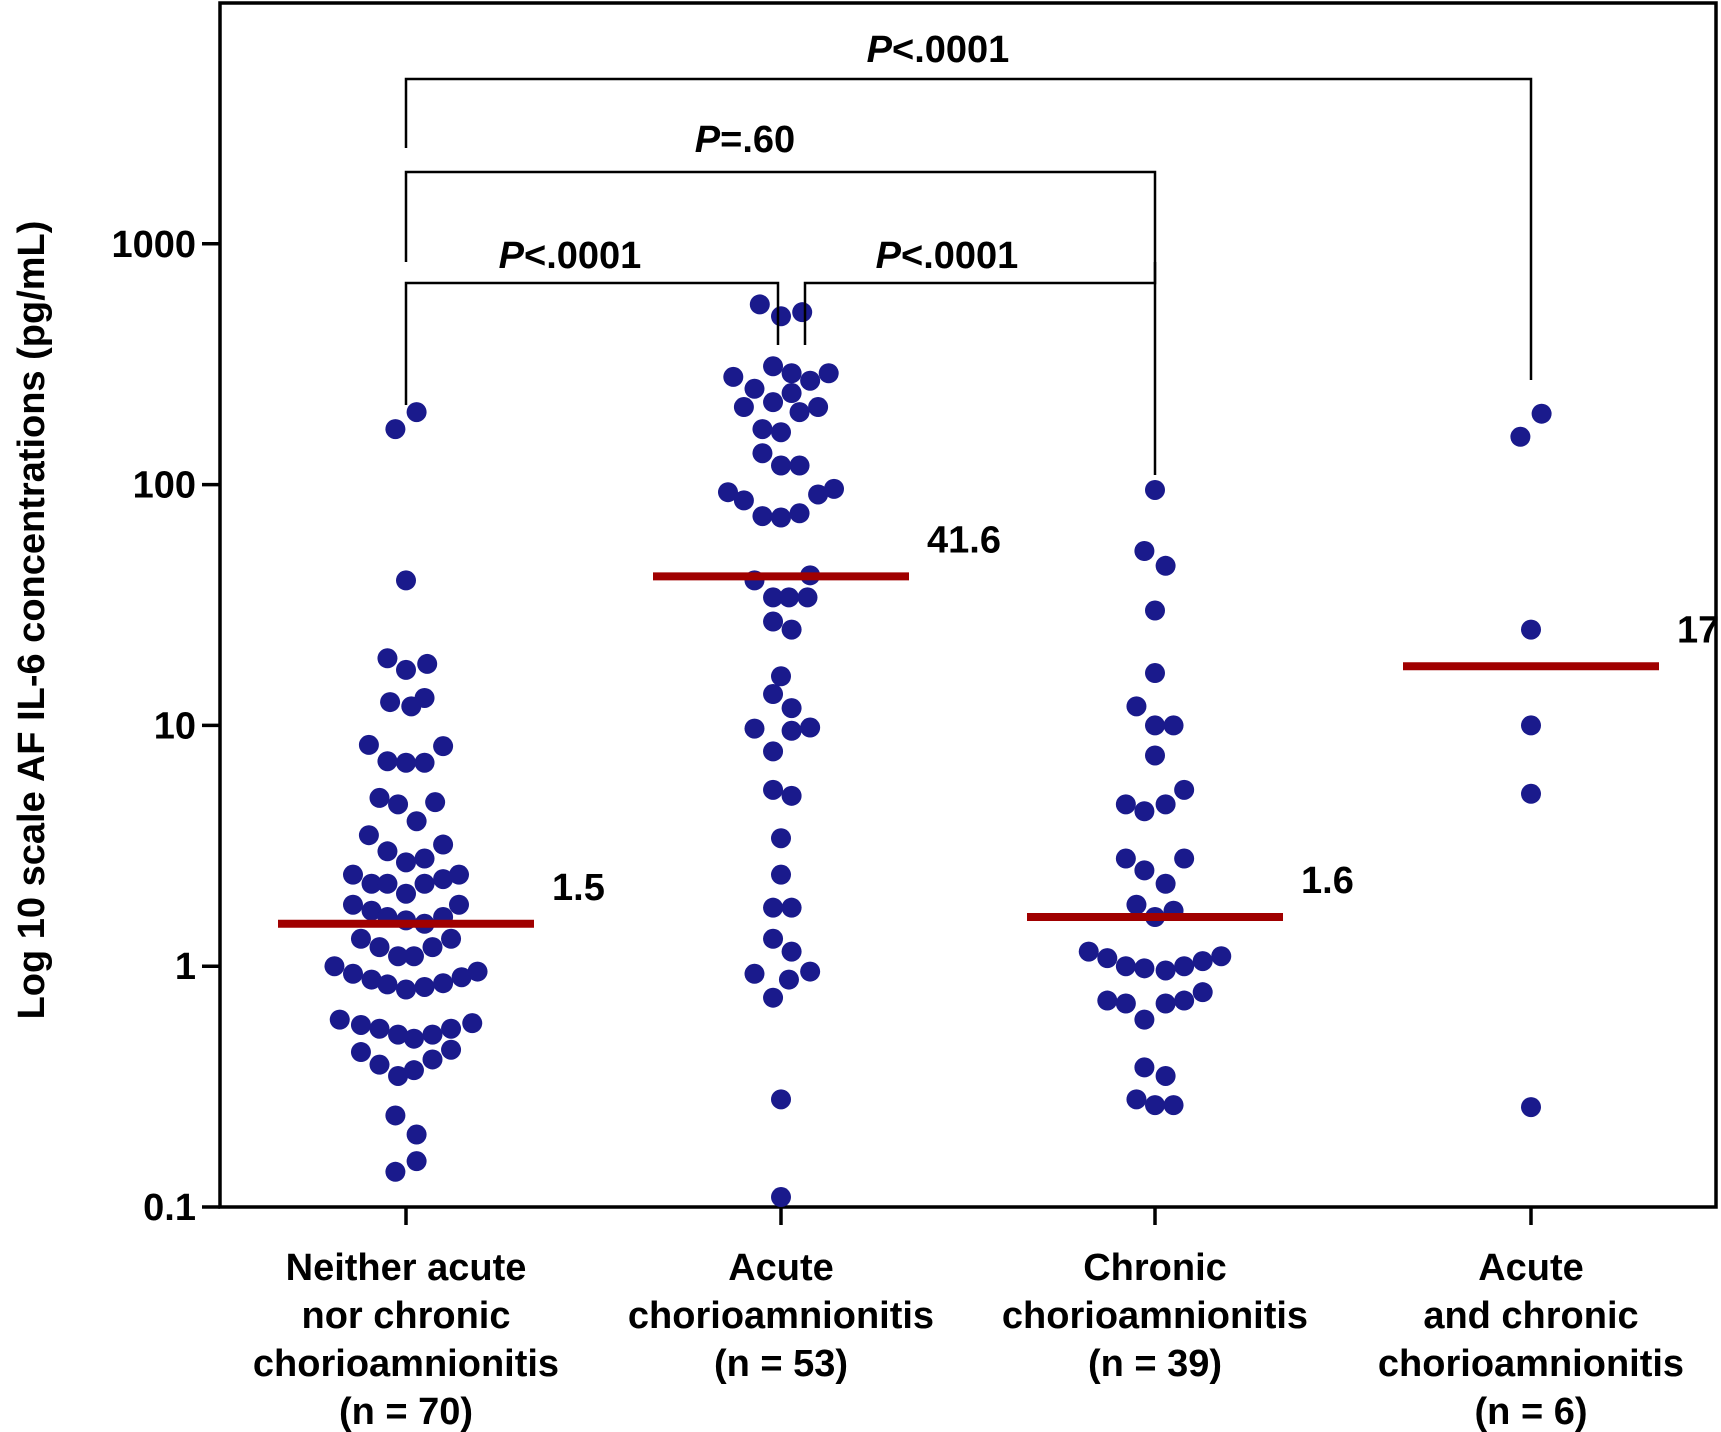 The width and height of the screenshot is (1721, 1432). What do you see at coordinates (406, 1364) in the screenshot?
I see `category-label-line: chorioamnionitis` at bounding box center [406, 1364].